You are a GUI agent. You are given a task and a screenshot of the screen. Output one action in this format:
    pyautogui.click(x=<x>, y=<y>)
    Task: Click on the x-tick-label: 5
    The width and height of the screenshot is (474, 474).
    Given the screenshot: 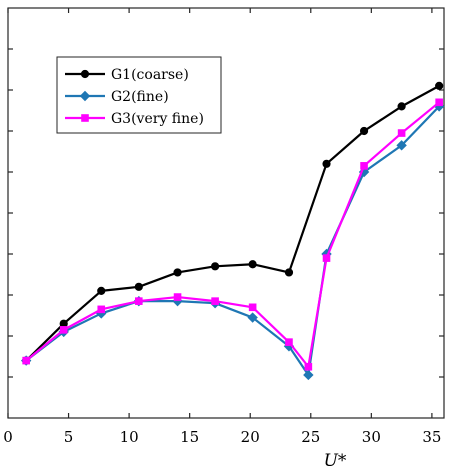 What is the action you would take?
    pyautogui.click(x=69, y=437)
    